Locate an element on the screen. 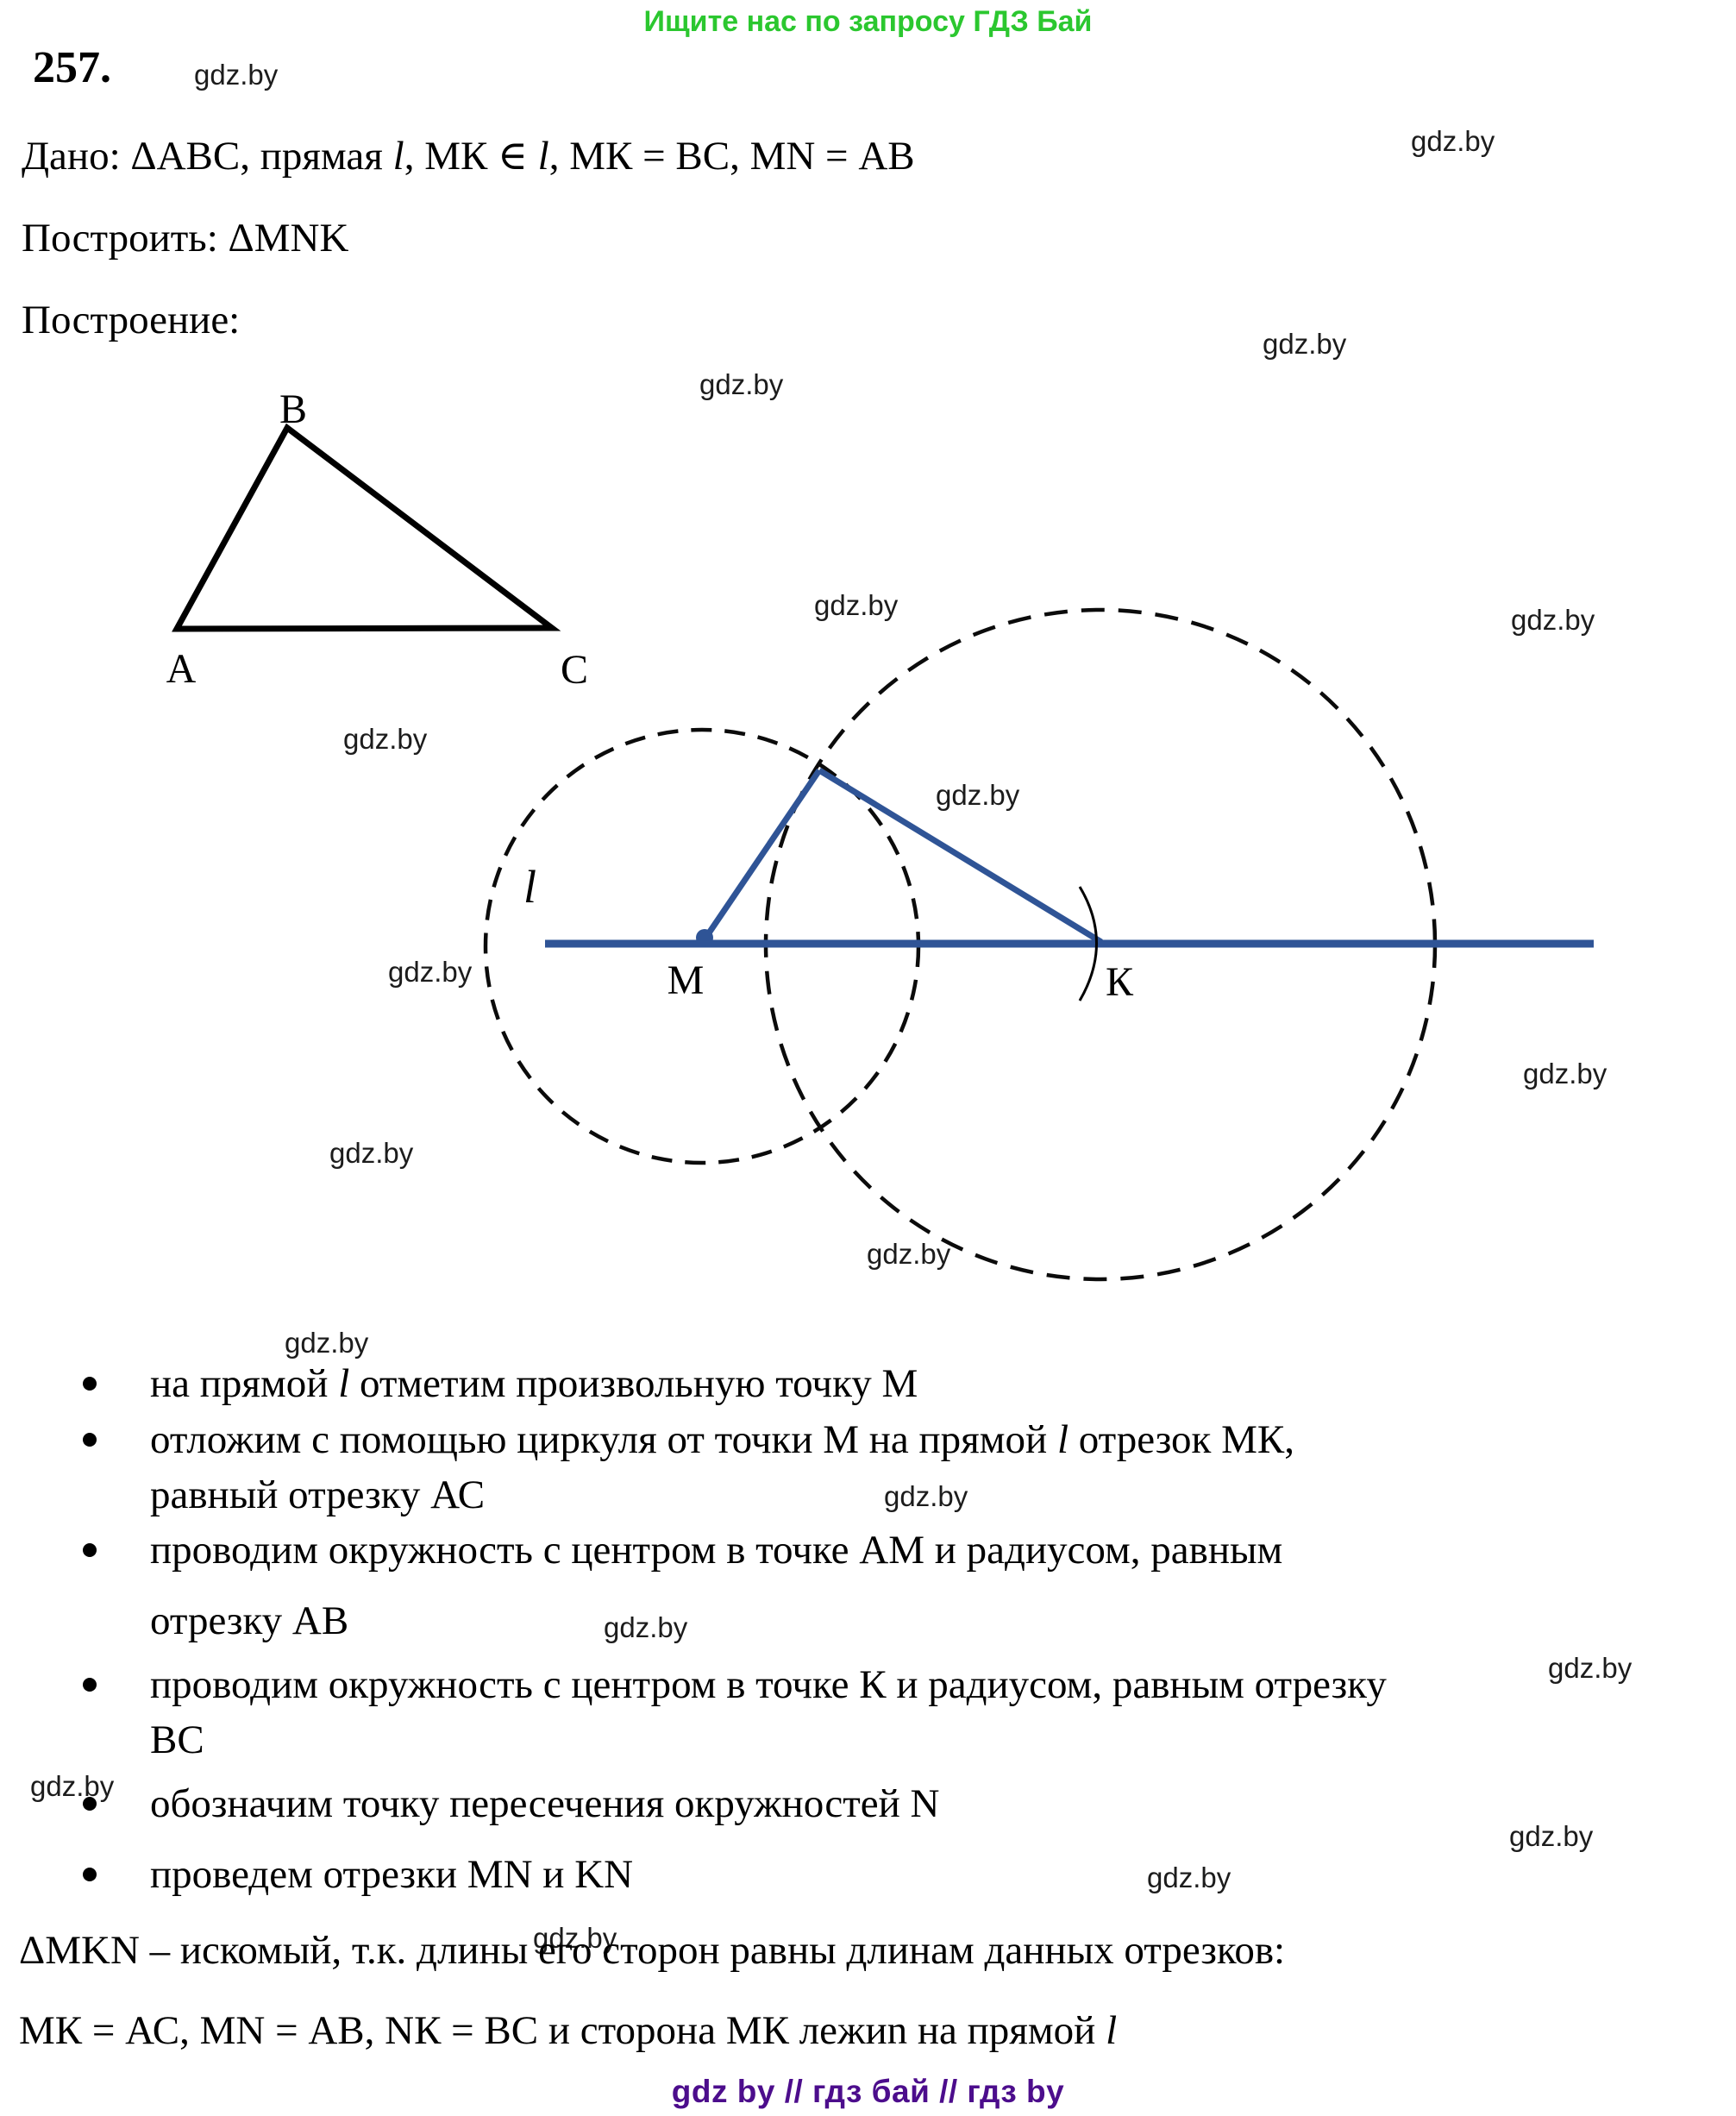 This screenshot has height=2116, width=1736. line-l-label: l is located at coordinates (529, 887).